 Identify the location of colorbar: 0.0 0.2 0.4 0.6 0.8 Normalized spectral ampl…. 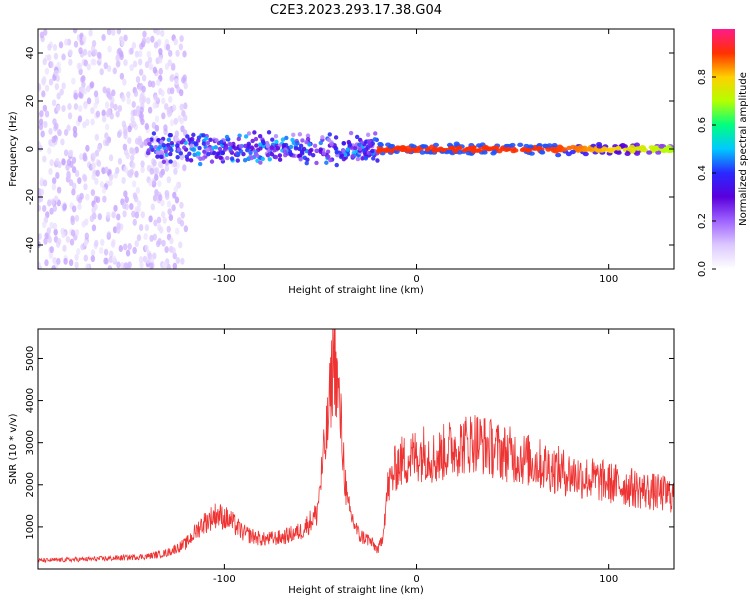
(723, 153).